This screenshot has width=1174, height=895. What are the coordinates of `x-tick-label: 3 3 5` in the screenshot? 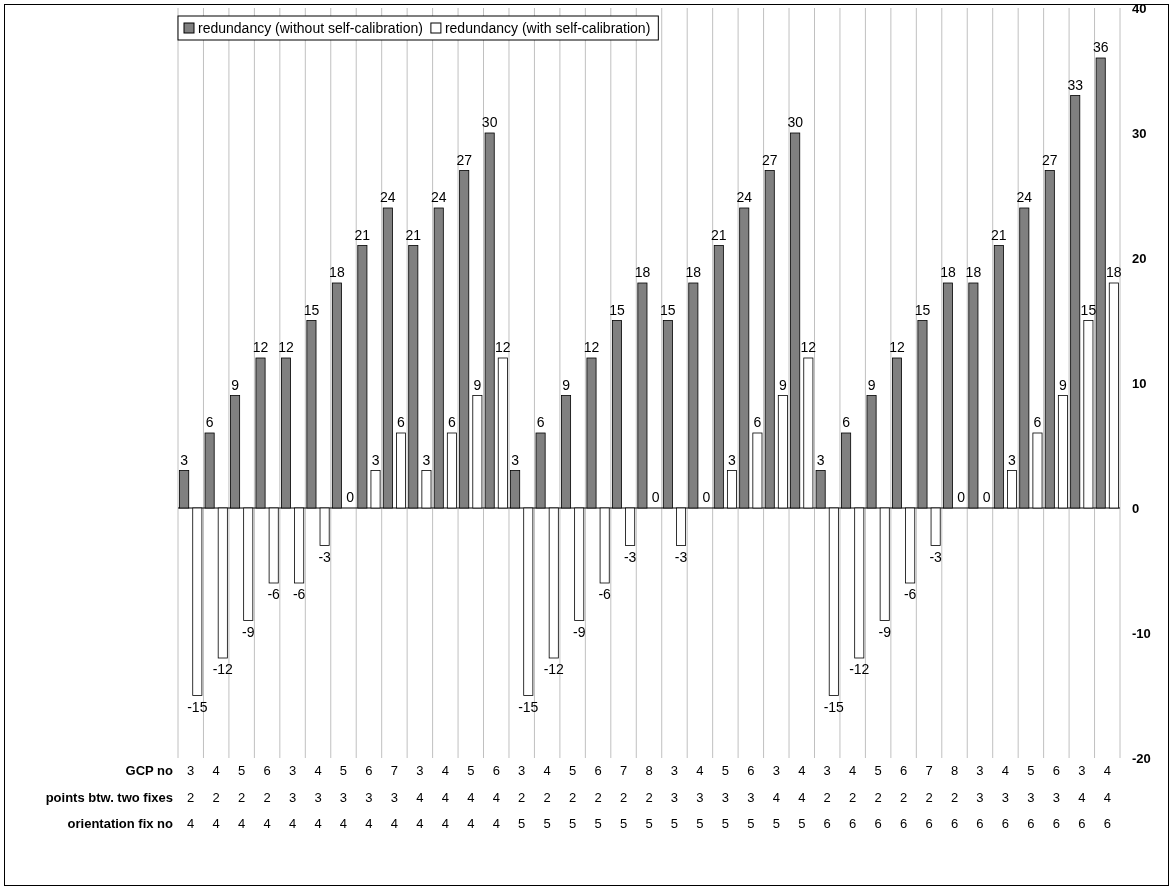 It's located at (674, 797).